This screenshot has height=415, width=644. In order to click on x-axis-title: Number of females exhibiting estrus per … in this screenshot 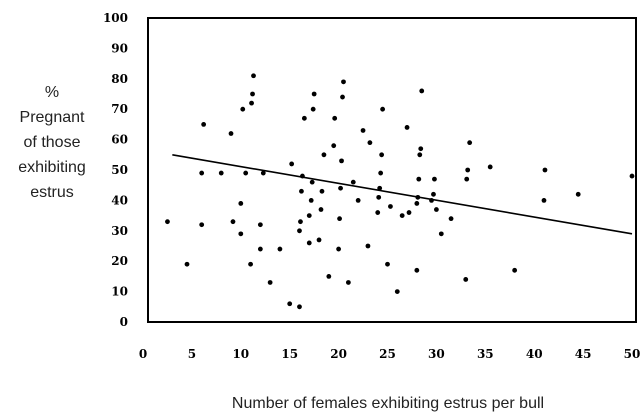, I will do `click(388, 403)`.